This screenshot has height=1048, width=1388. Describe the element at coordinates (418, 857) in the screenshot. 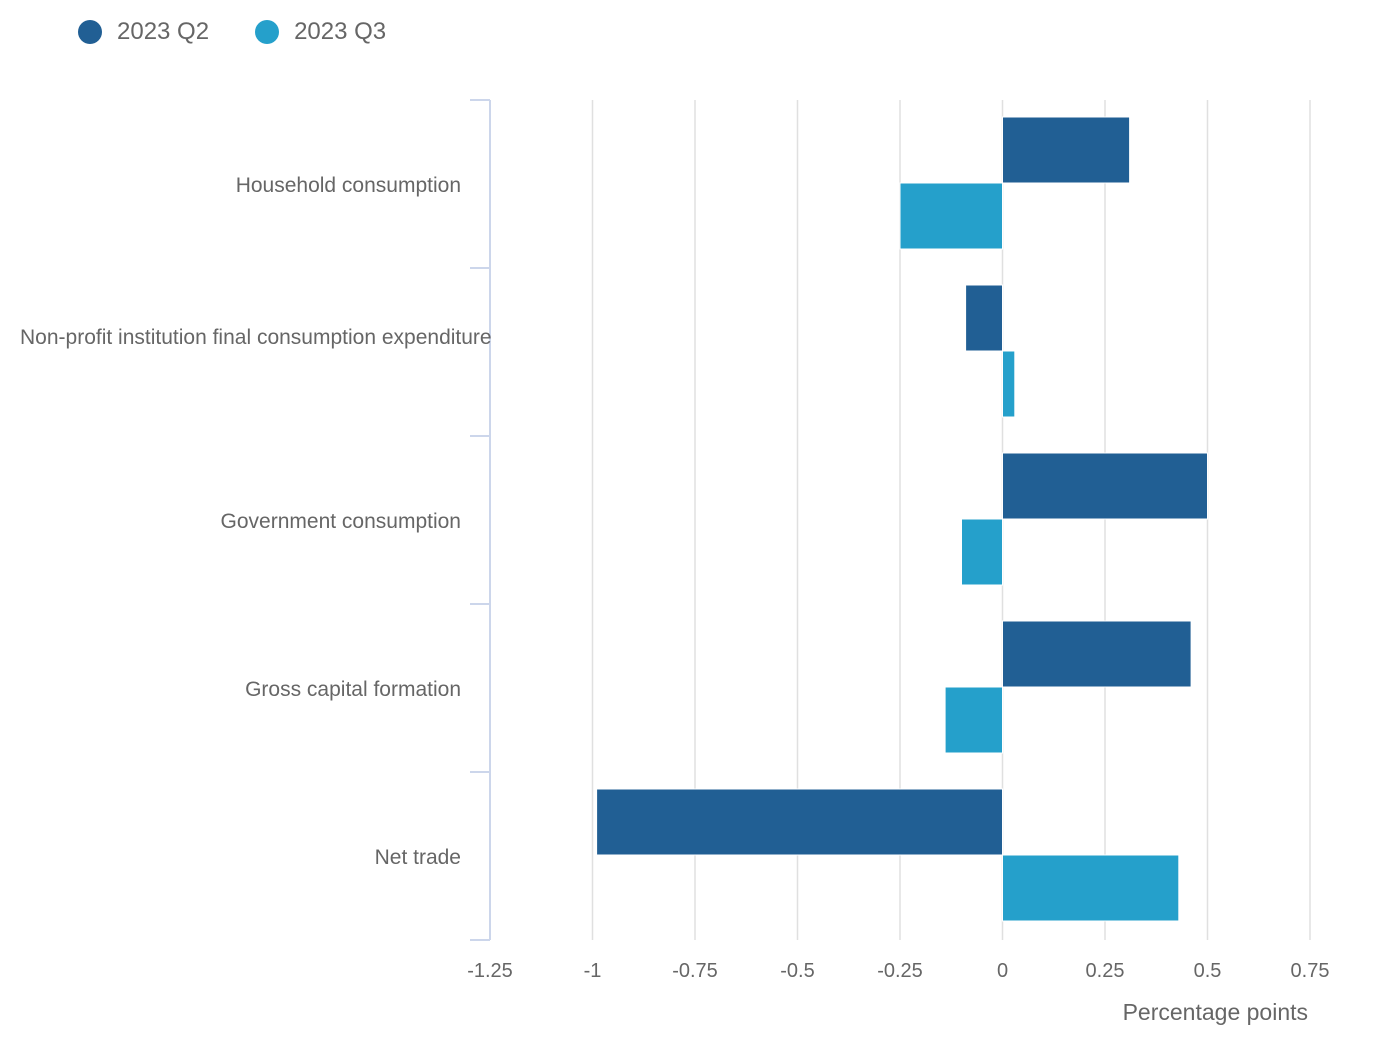

I see `category-label: Net trade` at that location.